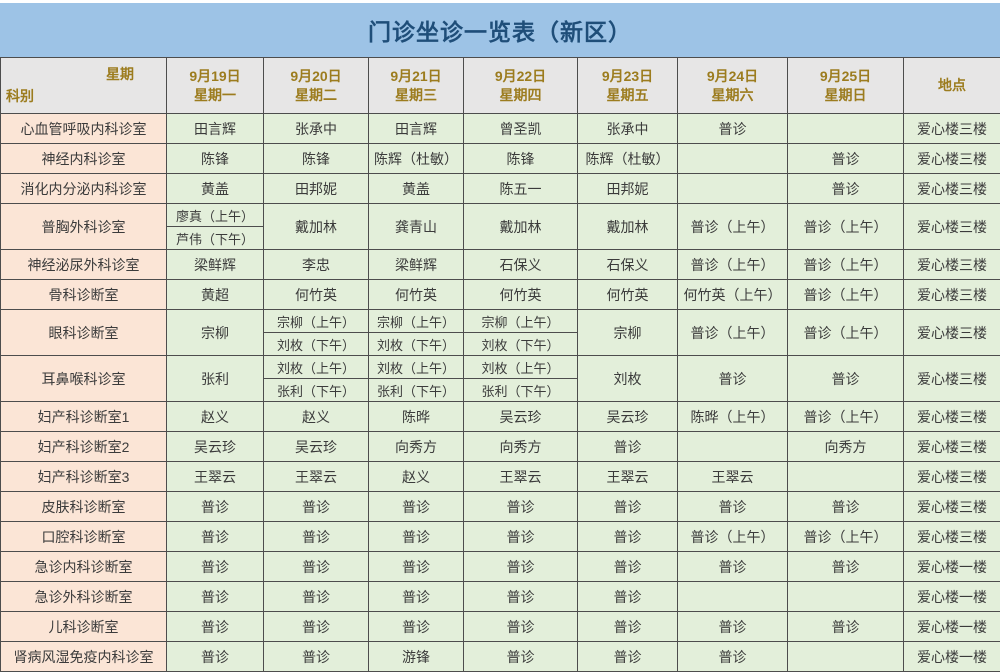 The width and height of the screenshot is (1000, 672). I want to click on schedule-cell: 游锋, so click(416, 657).